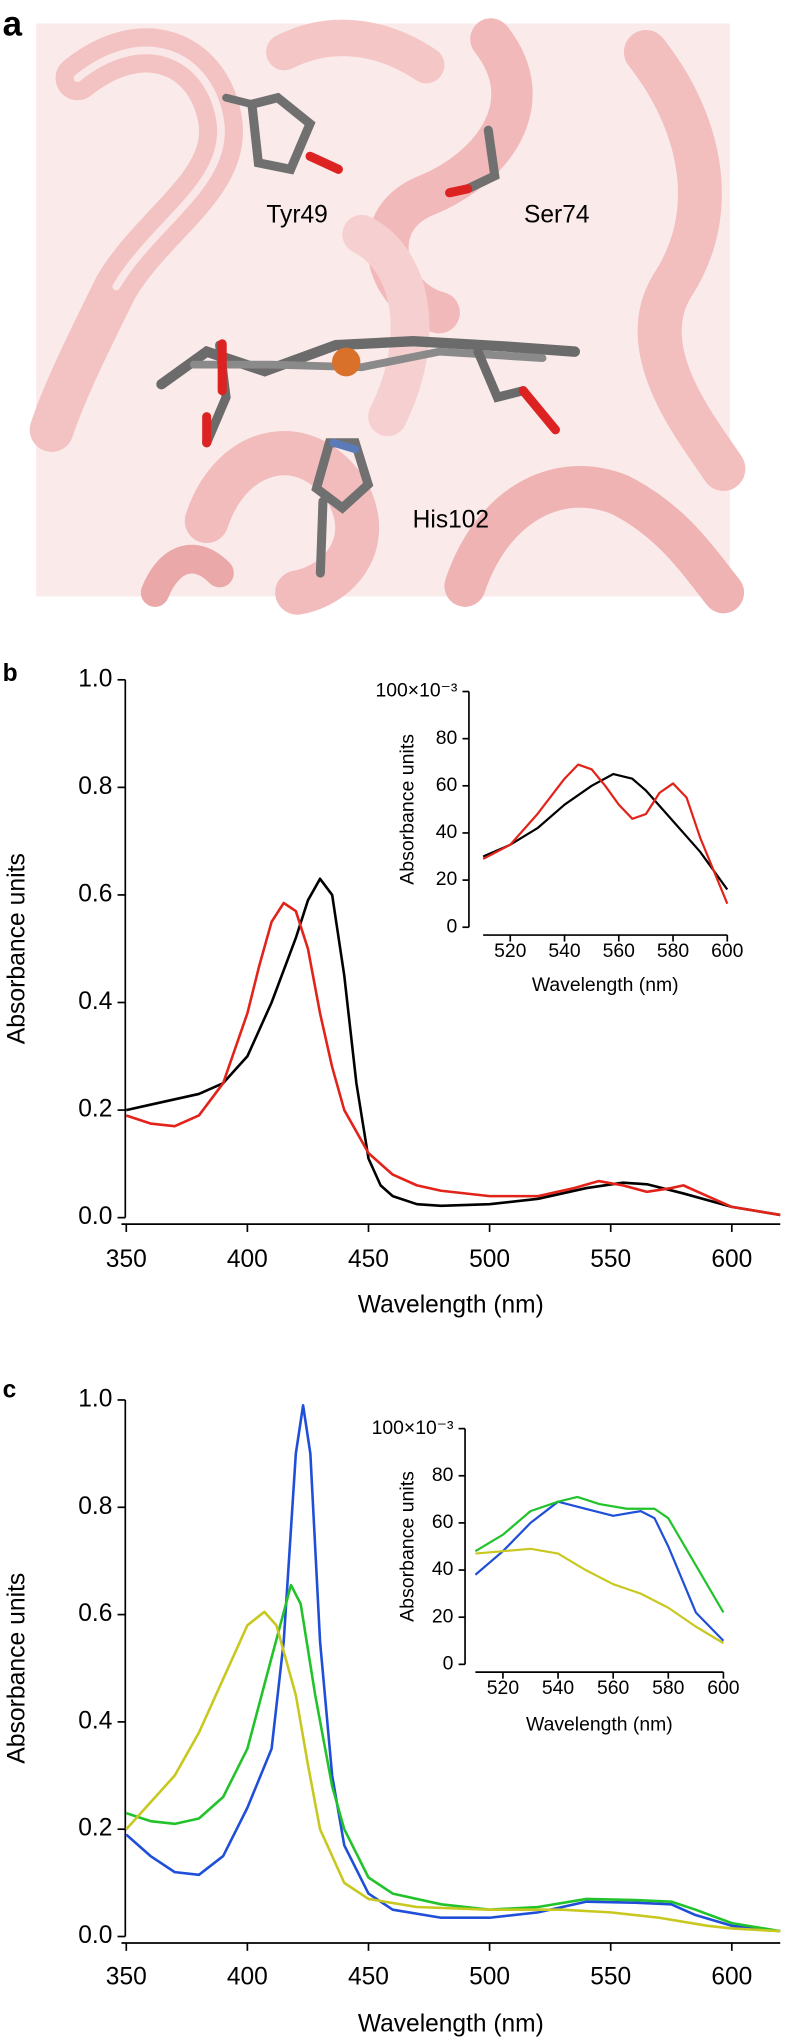 This screenshot has height=2042, width=788. I want to click on residue-label: Ser74, so click(556, 215).